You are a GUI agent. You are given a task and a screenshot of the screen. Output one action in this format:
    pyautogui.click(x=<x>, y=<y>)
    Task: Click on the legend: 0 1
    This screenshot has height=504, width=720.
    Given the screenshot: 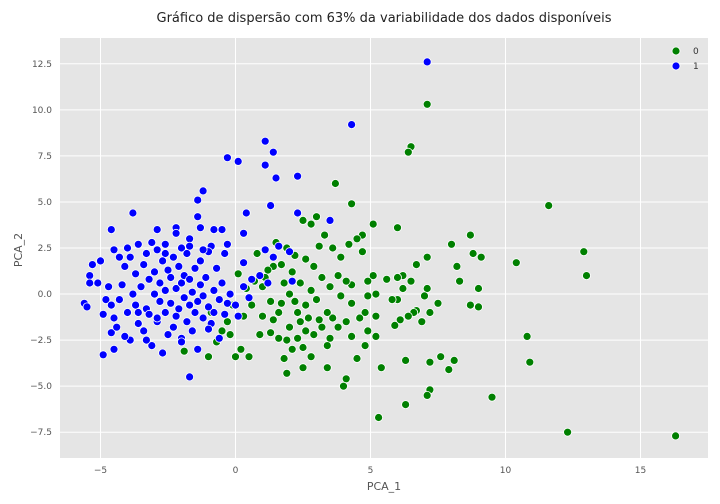 What is the action you would take?
    pyautogui.click(x=685, y=59)
    